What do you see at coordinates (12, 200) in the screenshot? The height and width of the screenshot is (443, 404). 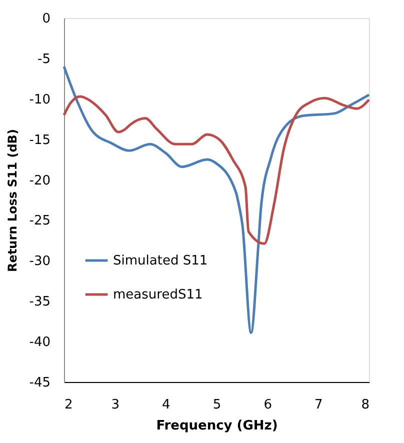 I see `y-axis-title: Return Loss S11 (dB)` at bounding box center [12, 200].